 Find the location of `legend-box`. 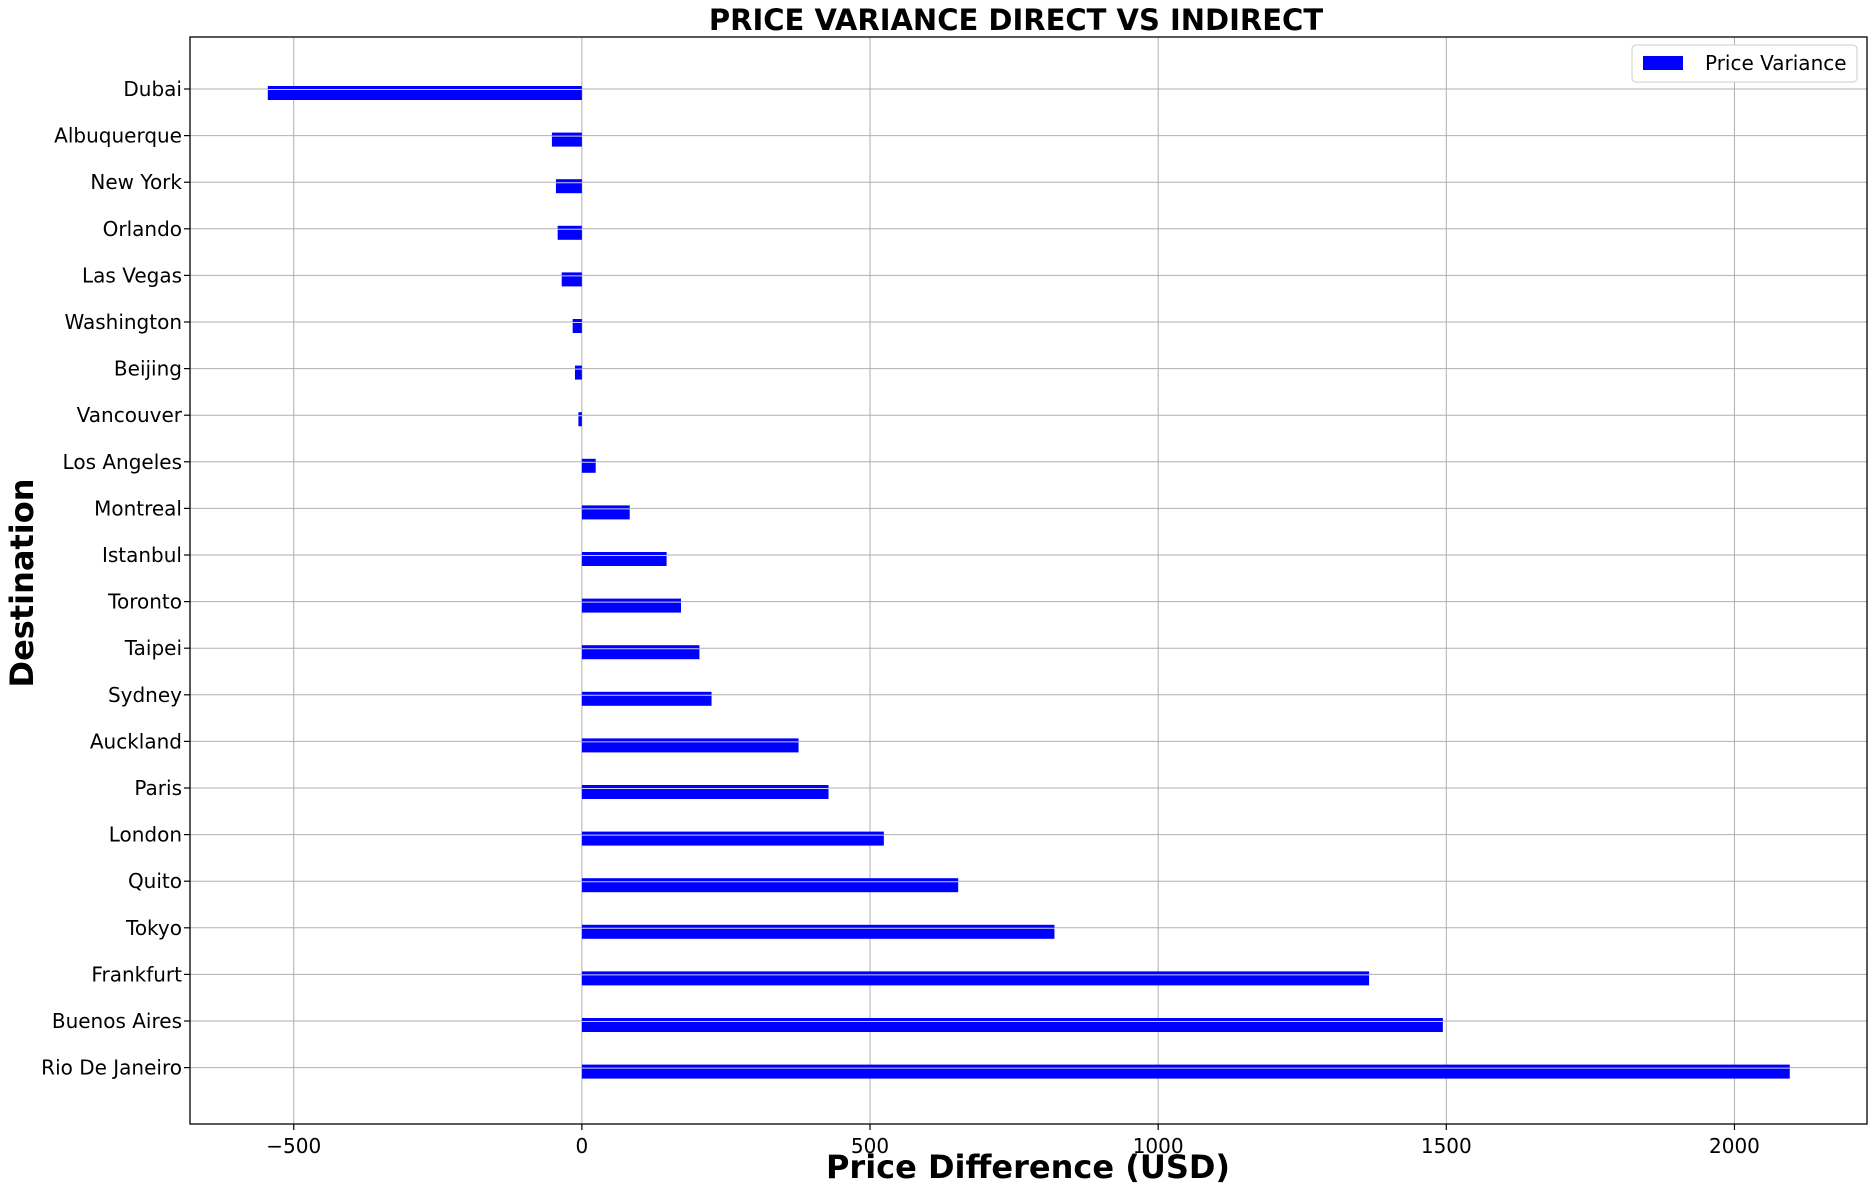

legend-box is located at coordinates (1744, 63).